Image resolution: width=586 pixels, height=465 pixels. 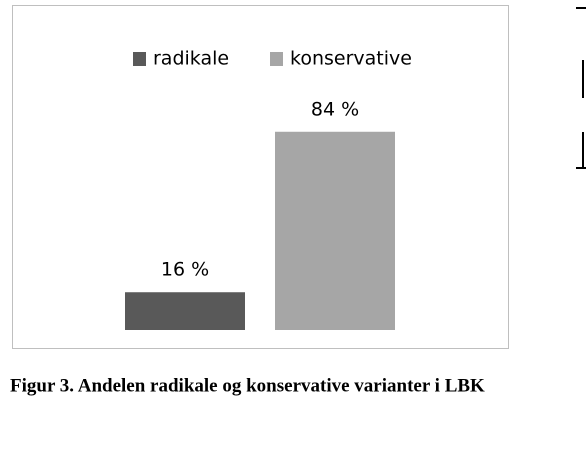 What do you see at coordinates (351, 59) in the screenshot?
I see `legend-label: konservative` at bounding box center [351, 59].